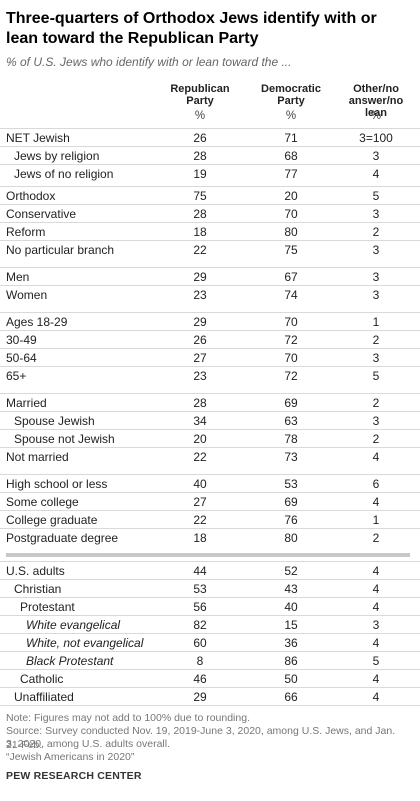 The width and height of the screenshot is (420, 801). I want to click on table-row: Married 28 69 2, so click(210, 402).